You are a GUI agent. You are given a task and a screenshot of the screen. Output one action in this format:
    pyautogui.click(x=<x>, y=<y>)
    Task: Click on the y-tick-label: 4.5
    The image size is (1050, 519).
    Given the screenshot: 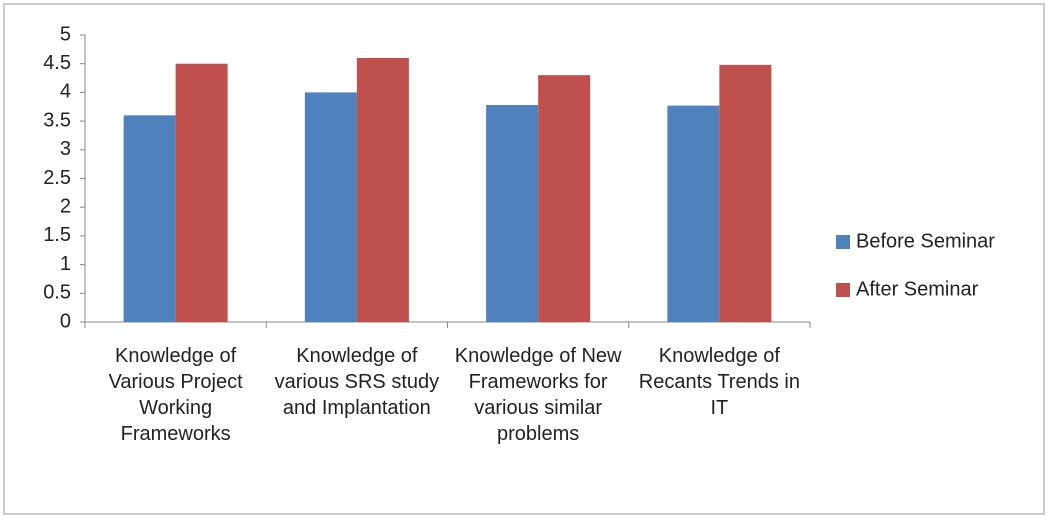 What is the action you would take?
    pyautogui.click(x=57, y=63)
    